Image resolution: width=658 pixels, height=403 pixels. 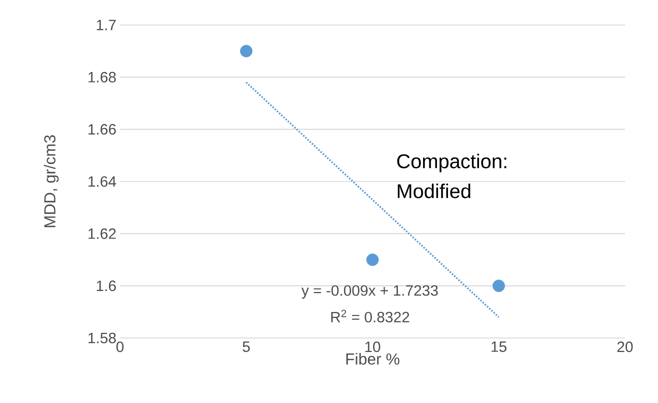 I want to click on x-tick-label: 0, so click(x=120, y=347).